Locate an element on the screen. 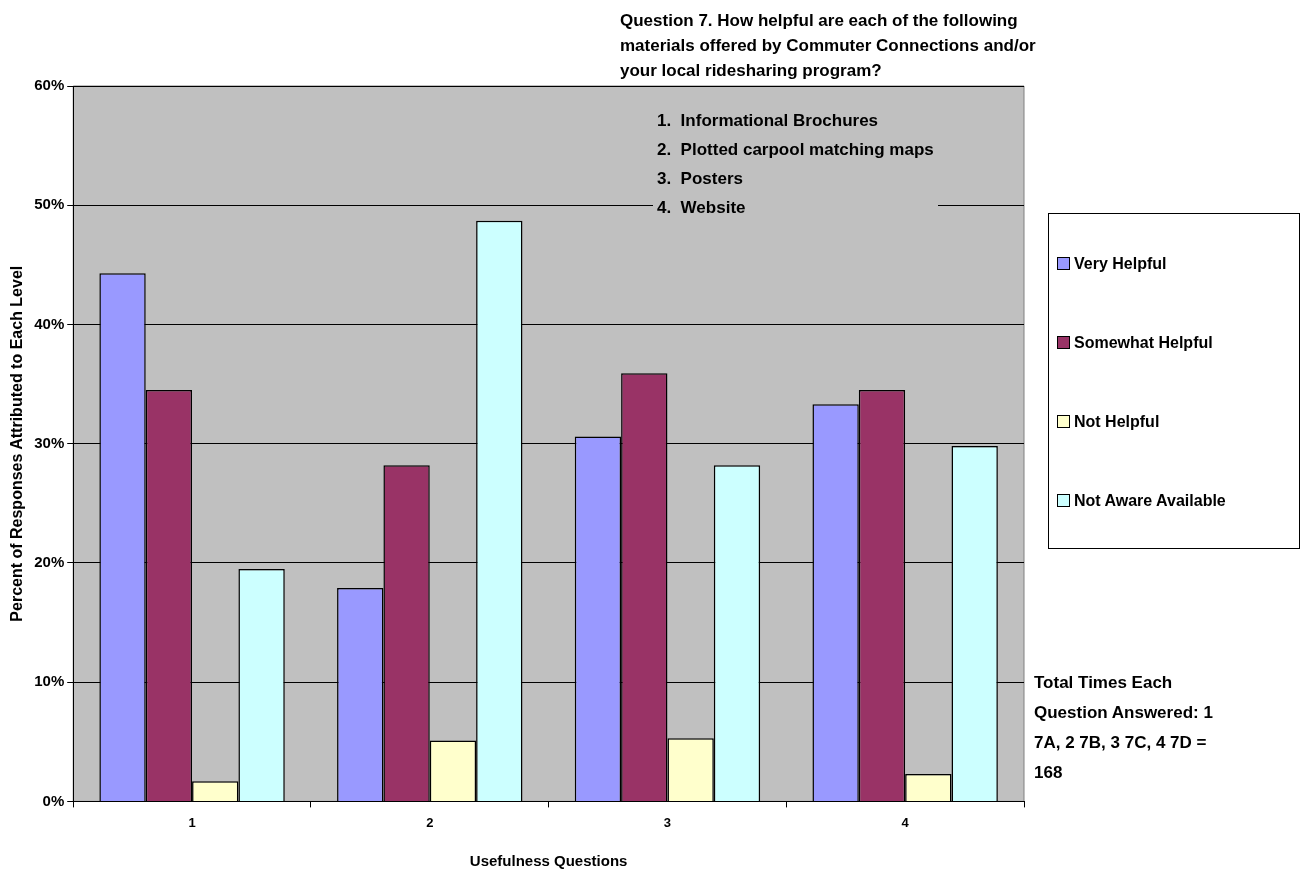 The height and width of the screenshot is (877, 1302). chart-title: Question 7. How helpful are each of the following materials offered by Commuter Connections and/or your local ridesharing program? is located at coordinates (828, 46).